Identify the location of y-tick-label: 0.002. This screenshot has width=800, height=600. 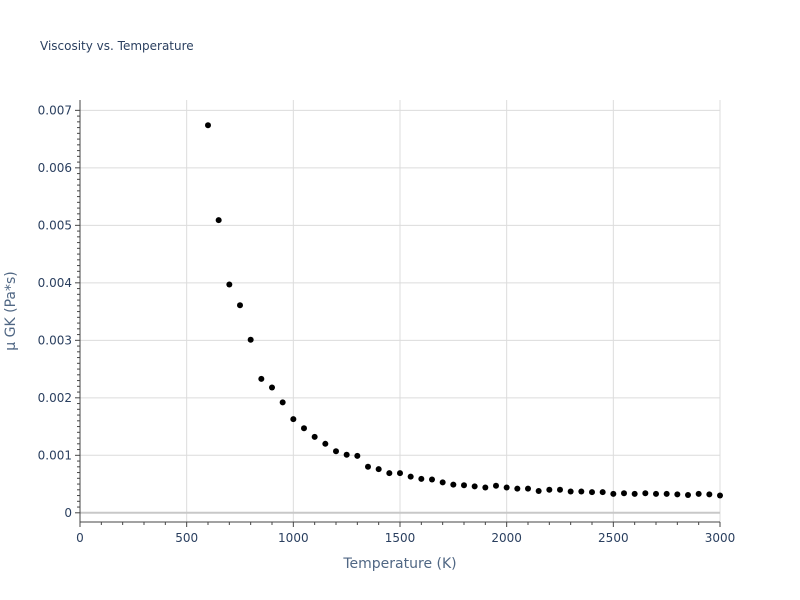
(55, 398).